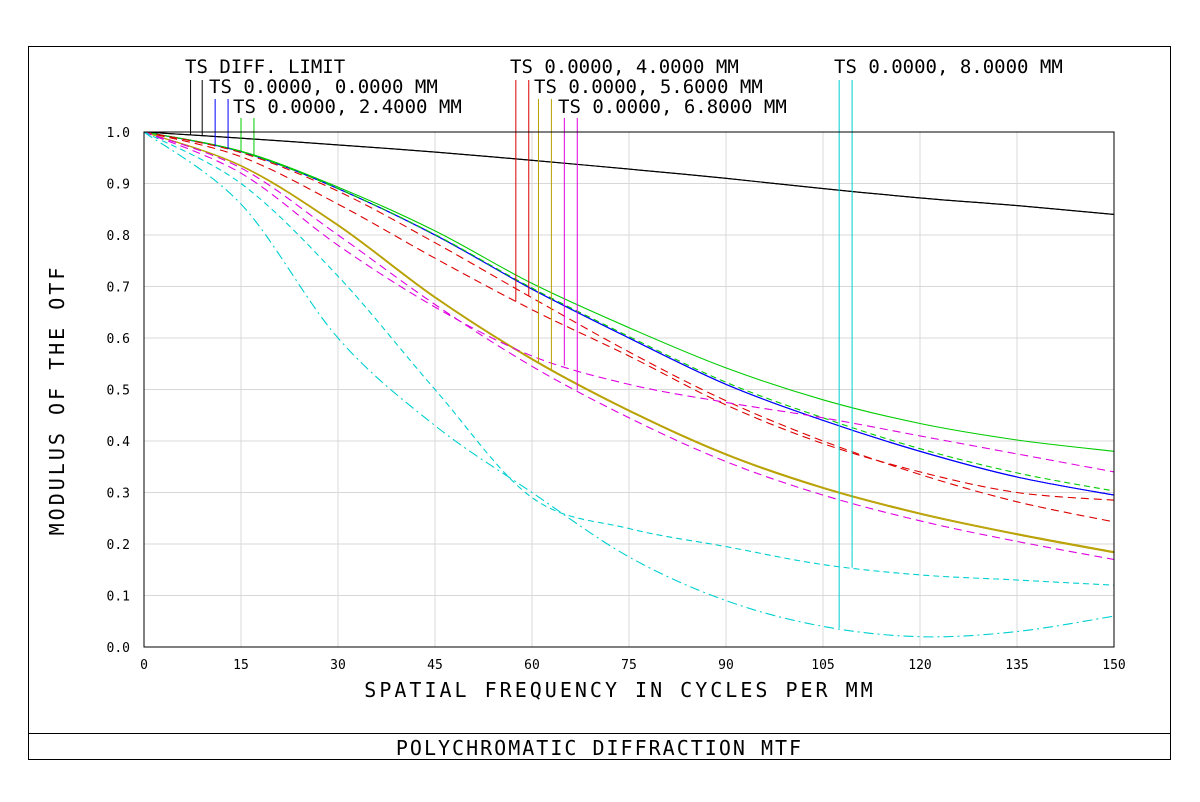 The width and height of the screenshot is (1200, 802). What do you see at coordinates (726, 665) in the screenshot?
I see `x-tick-label: 90` at bounding box center [726, 665].